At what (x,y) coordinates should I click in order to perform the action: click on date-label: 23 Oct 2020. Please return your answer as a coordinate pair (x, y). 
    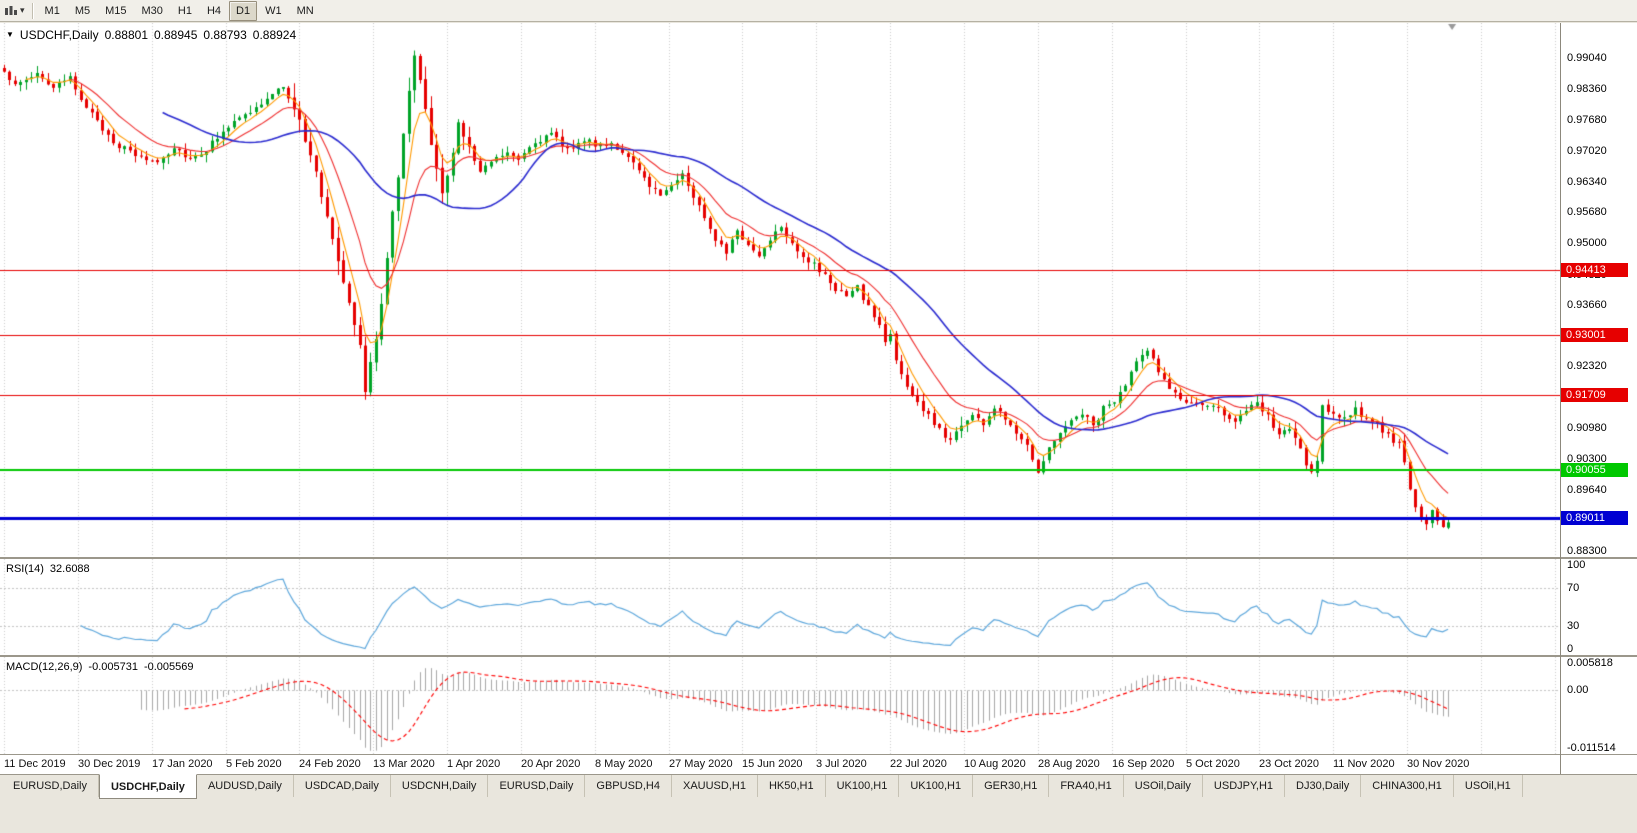
    Looking at the image, I should click on (1289, 764).